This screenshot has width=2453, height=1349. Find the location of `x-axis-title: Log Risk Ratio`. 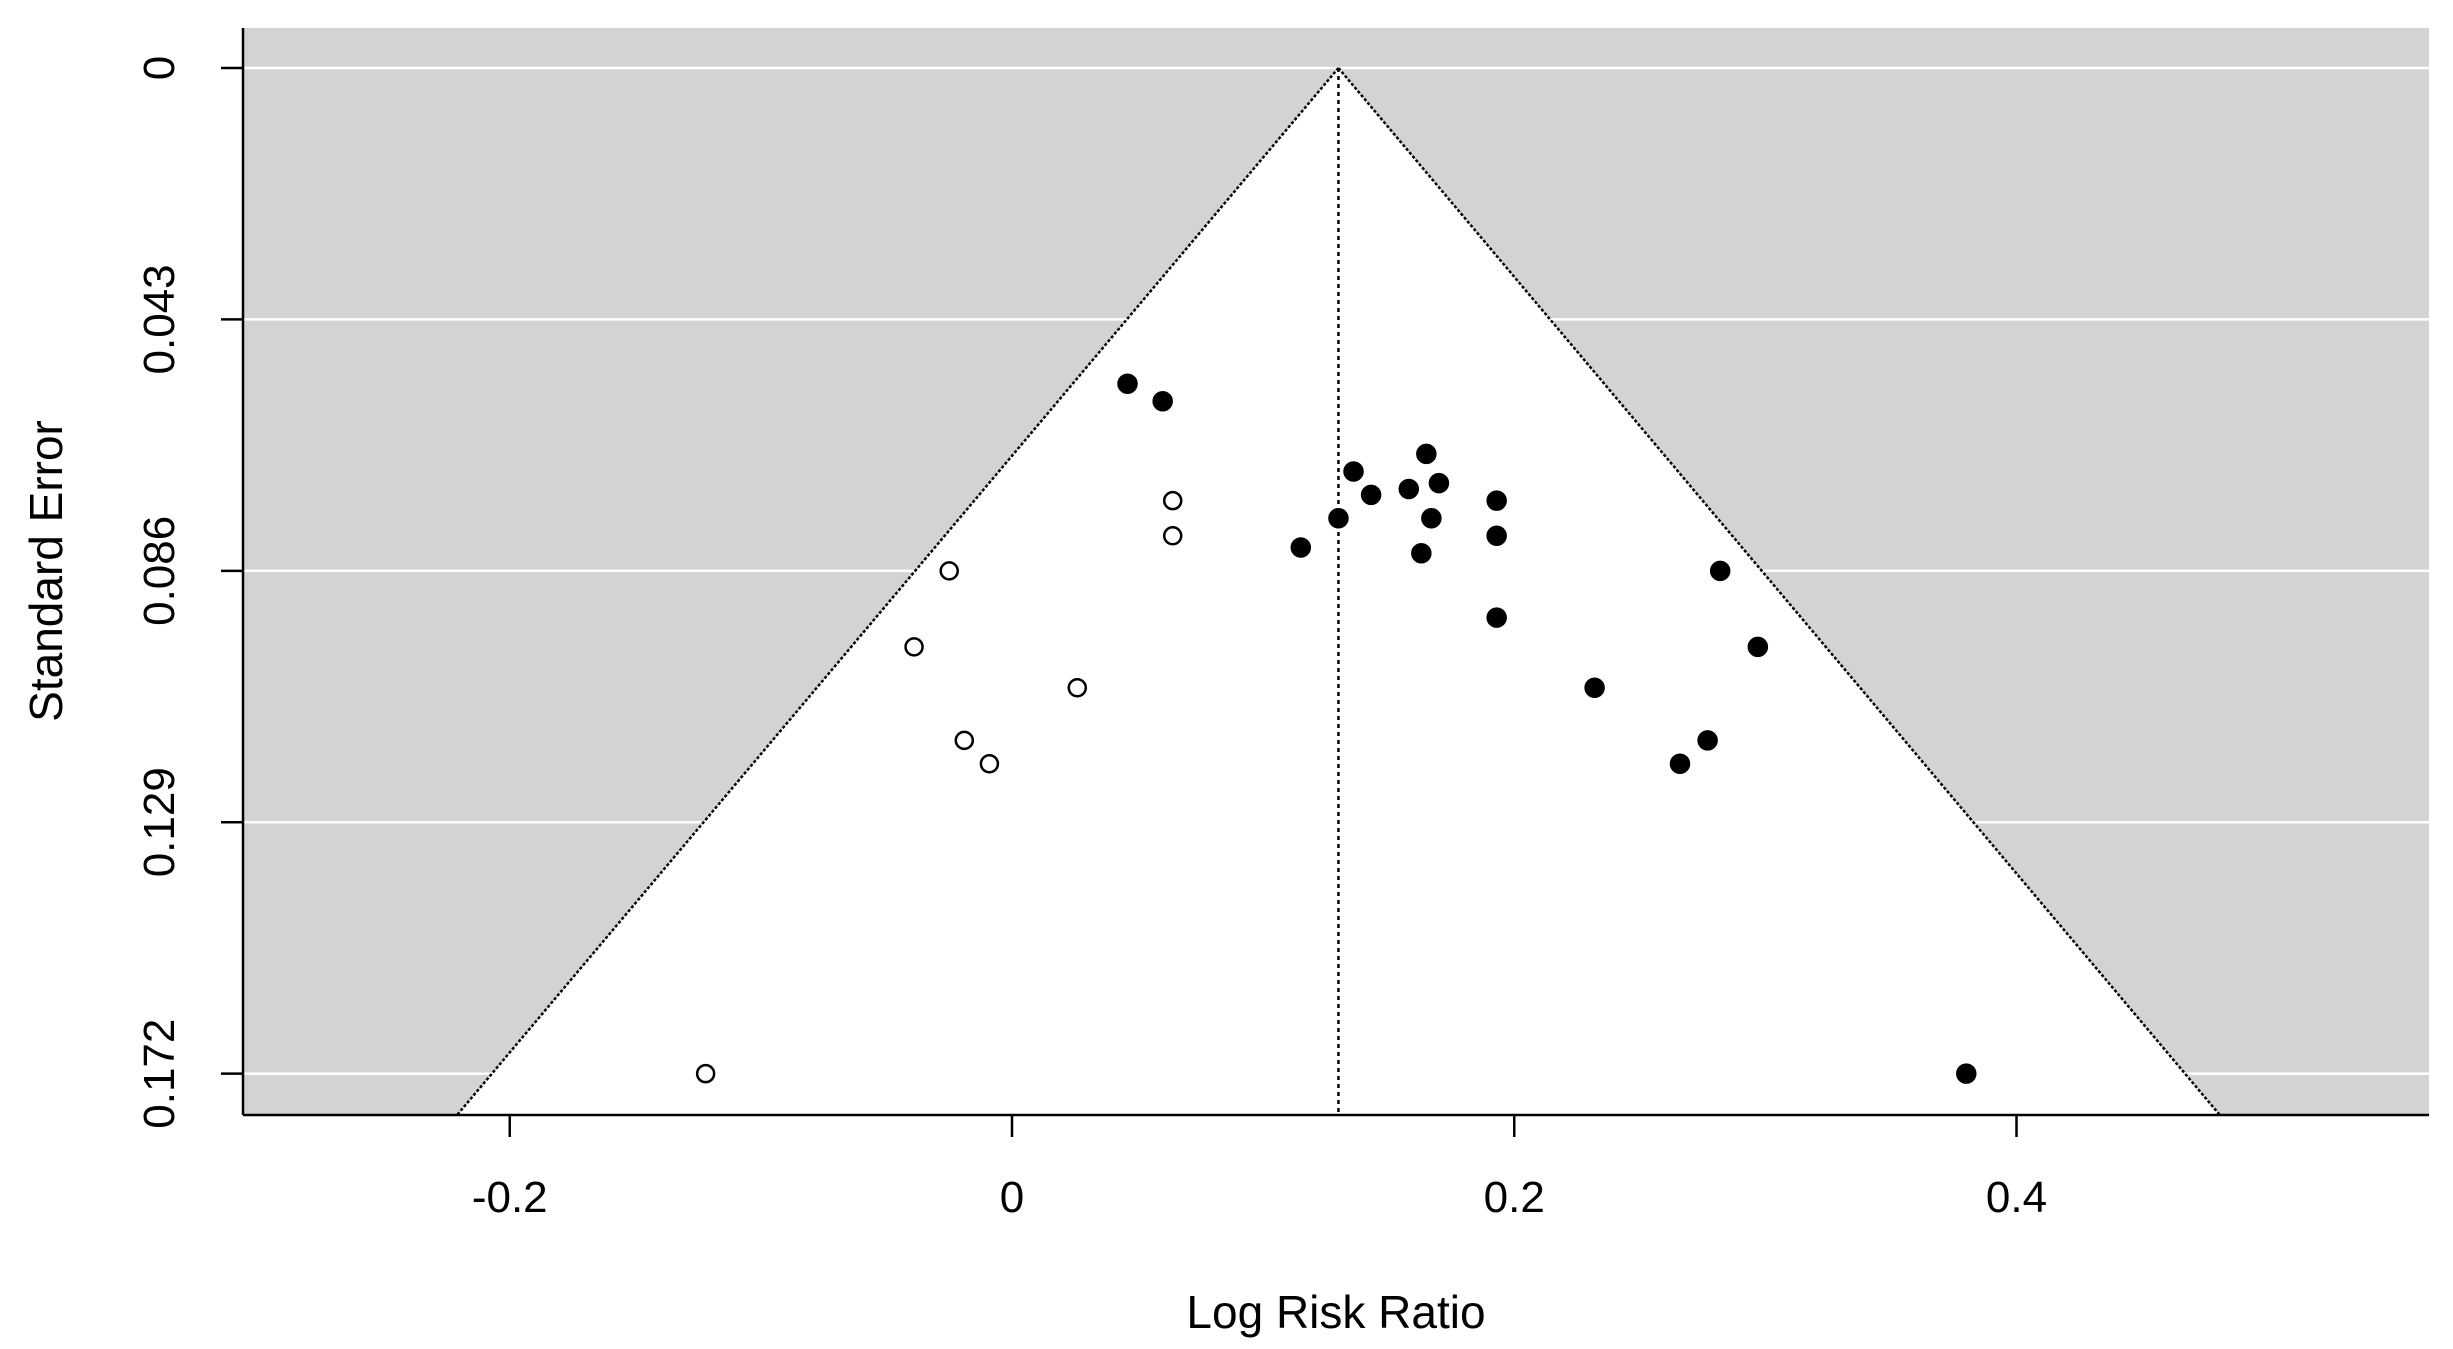

x-axis-title: Log Risk Ratio is located at coordinates (1335, 1312).